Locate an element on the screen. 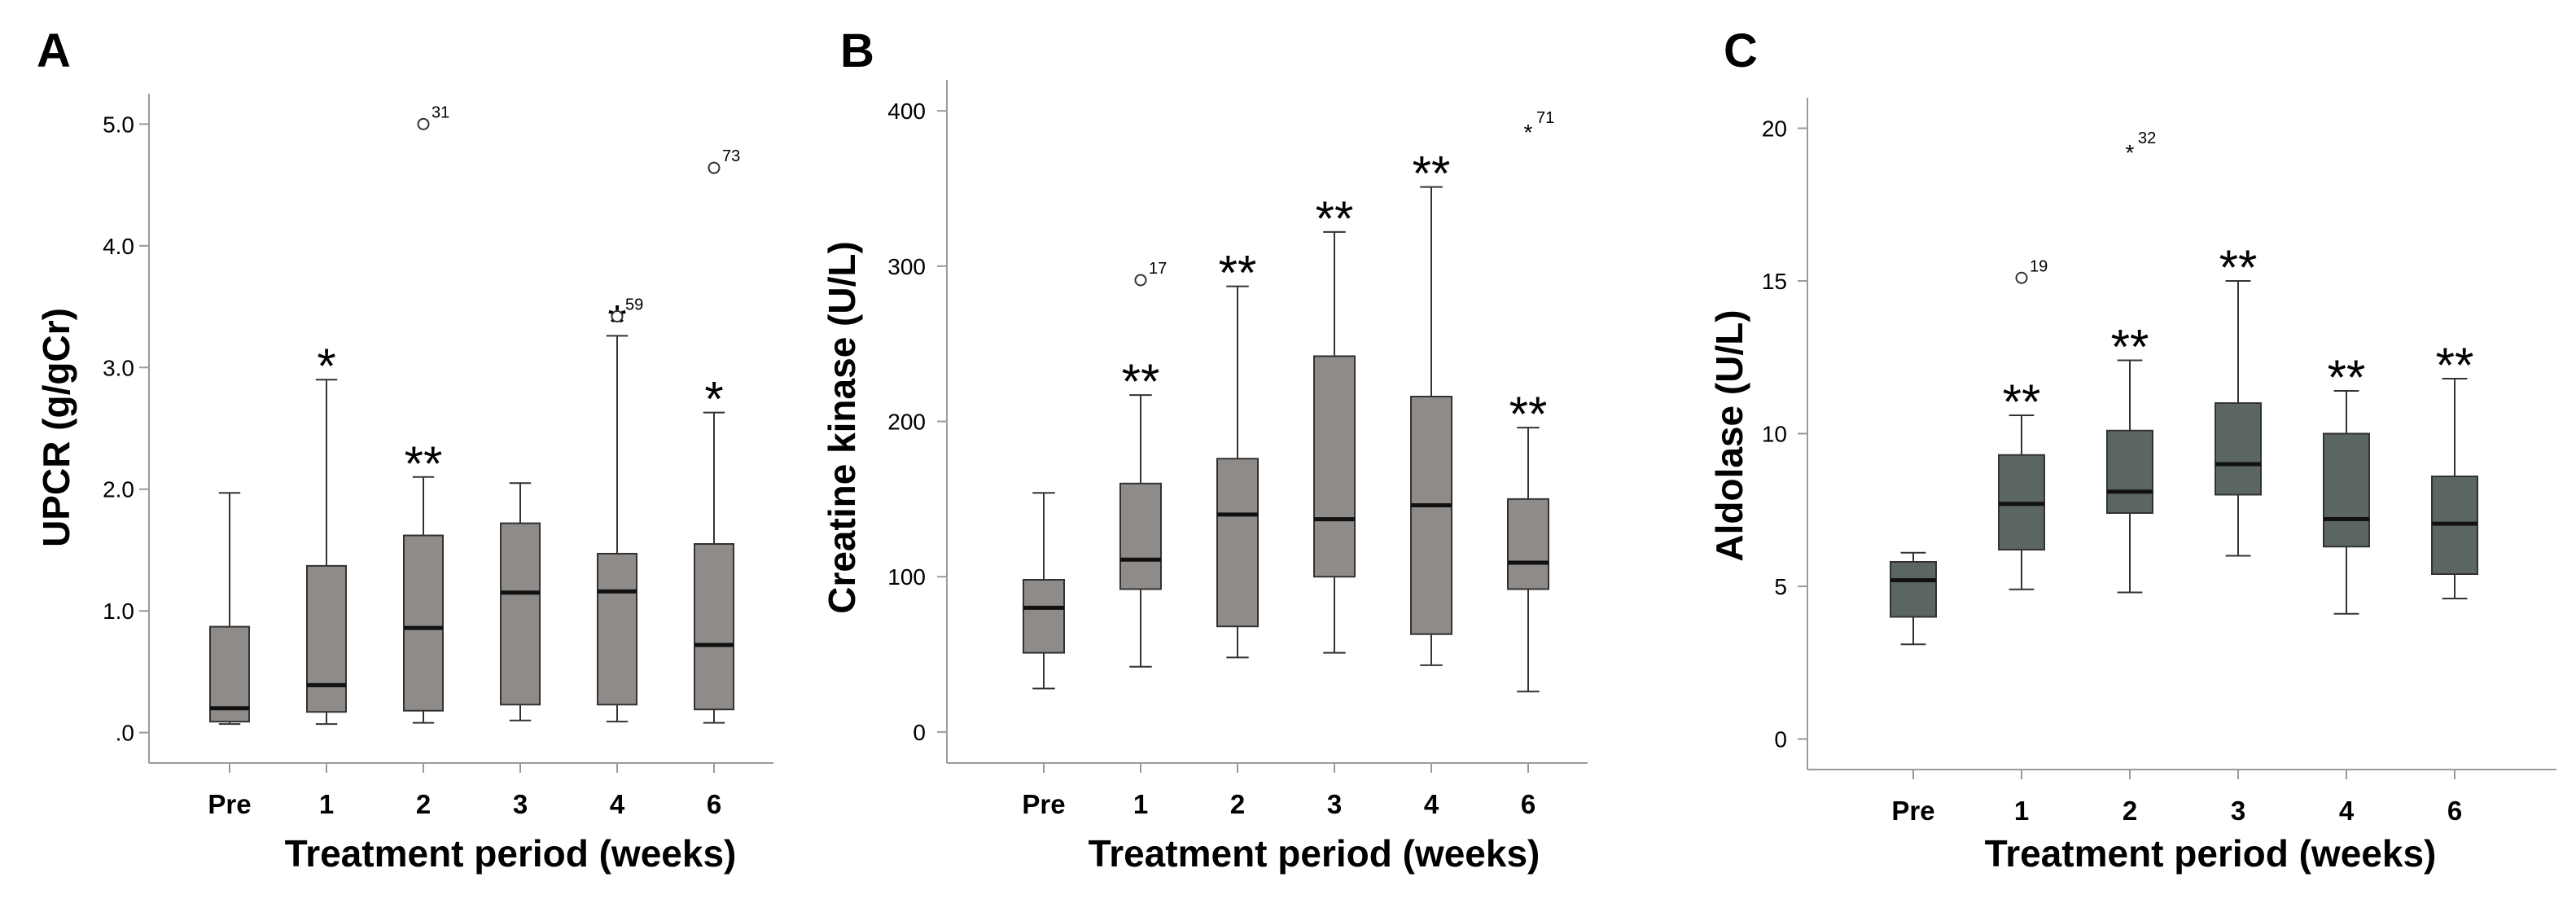 The height and width of the screenshot is (921, 2576). panel-c-y-tick-label: 15 is located at coordinates (1774, 281).